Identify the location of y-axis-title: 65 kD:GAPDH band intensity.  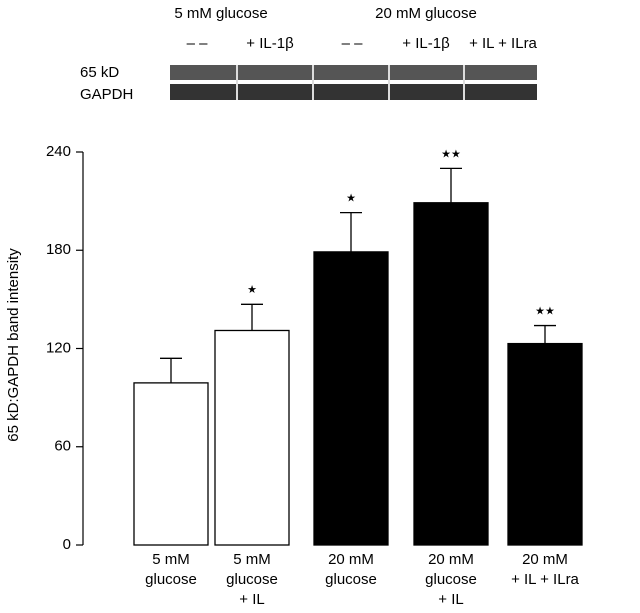
(13, 345).